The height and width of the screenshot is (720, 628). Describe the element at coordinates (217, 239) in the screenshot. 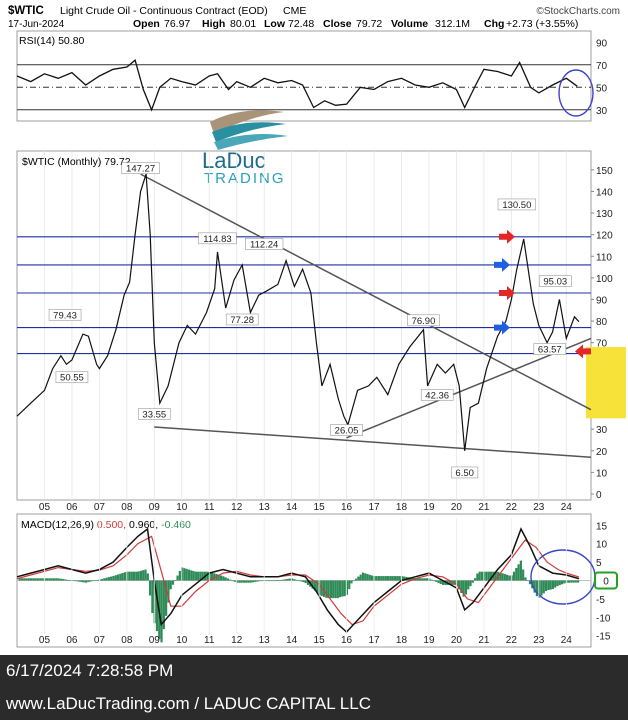

I see `price-label: 114.83` at that location.